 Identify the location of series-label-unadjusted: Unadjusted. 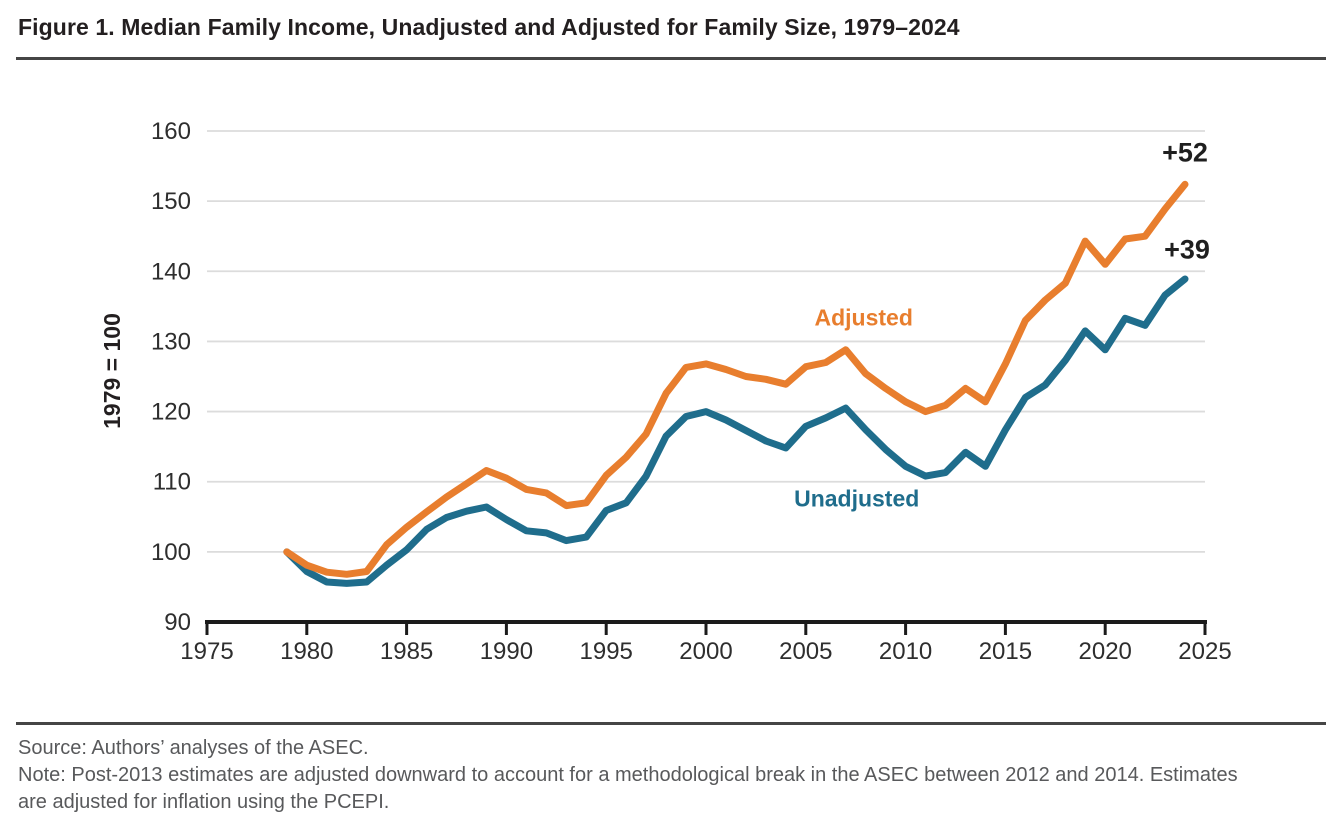
(856, 499).